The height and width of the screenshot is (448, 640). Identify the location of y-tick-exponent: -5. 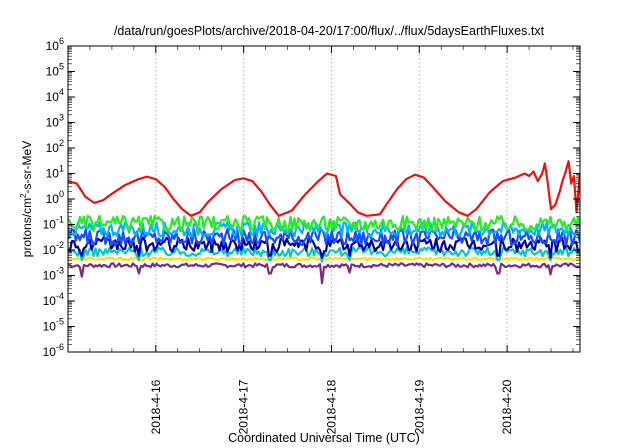
(60, 322).